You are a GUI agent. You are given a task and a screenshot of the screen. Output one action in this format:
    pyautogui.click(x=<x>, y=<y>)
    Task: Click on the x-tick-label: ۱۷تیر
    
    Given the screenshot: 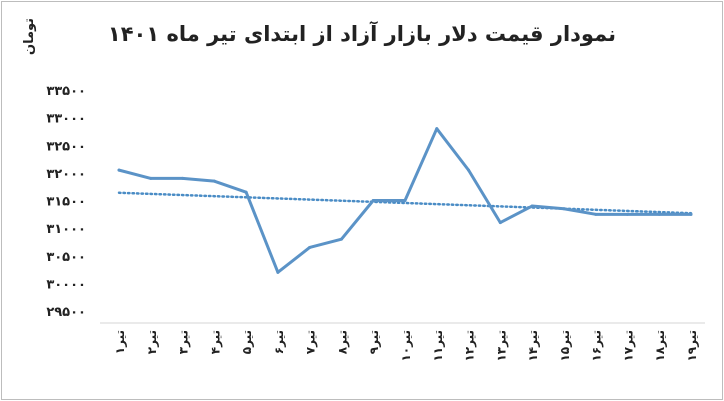 What is the action you would take?
    pyautogui.click(x=628, y=346)
    